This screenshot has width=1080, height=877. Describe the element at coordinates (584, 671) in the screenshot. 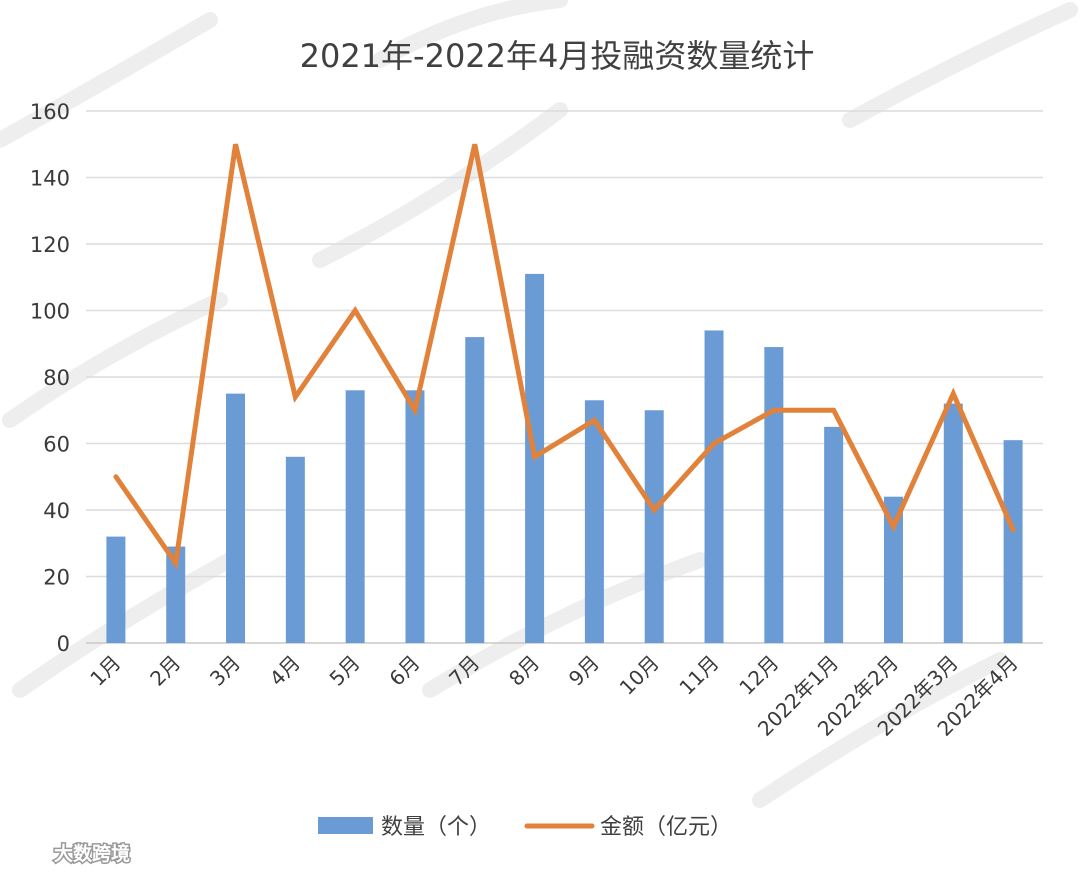

I see `x-tick-label: 9月` at that location.